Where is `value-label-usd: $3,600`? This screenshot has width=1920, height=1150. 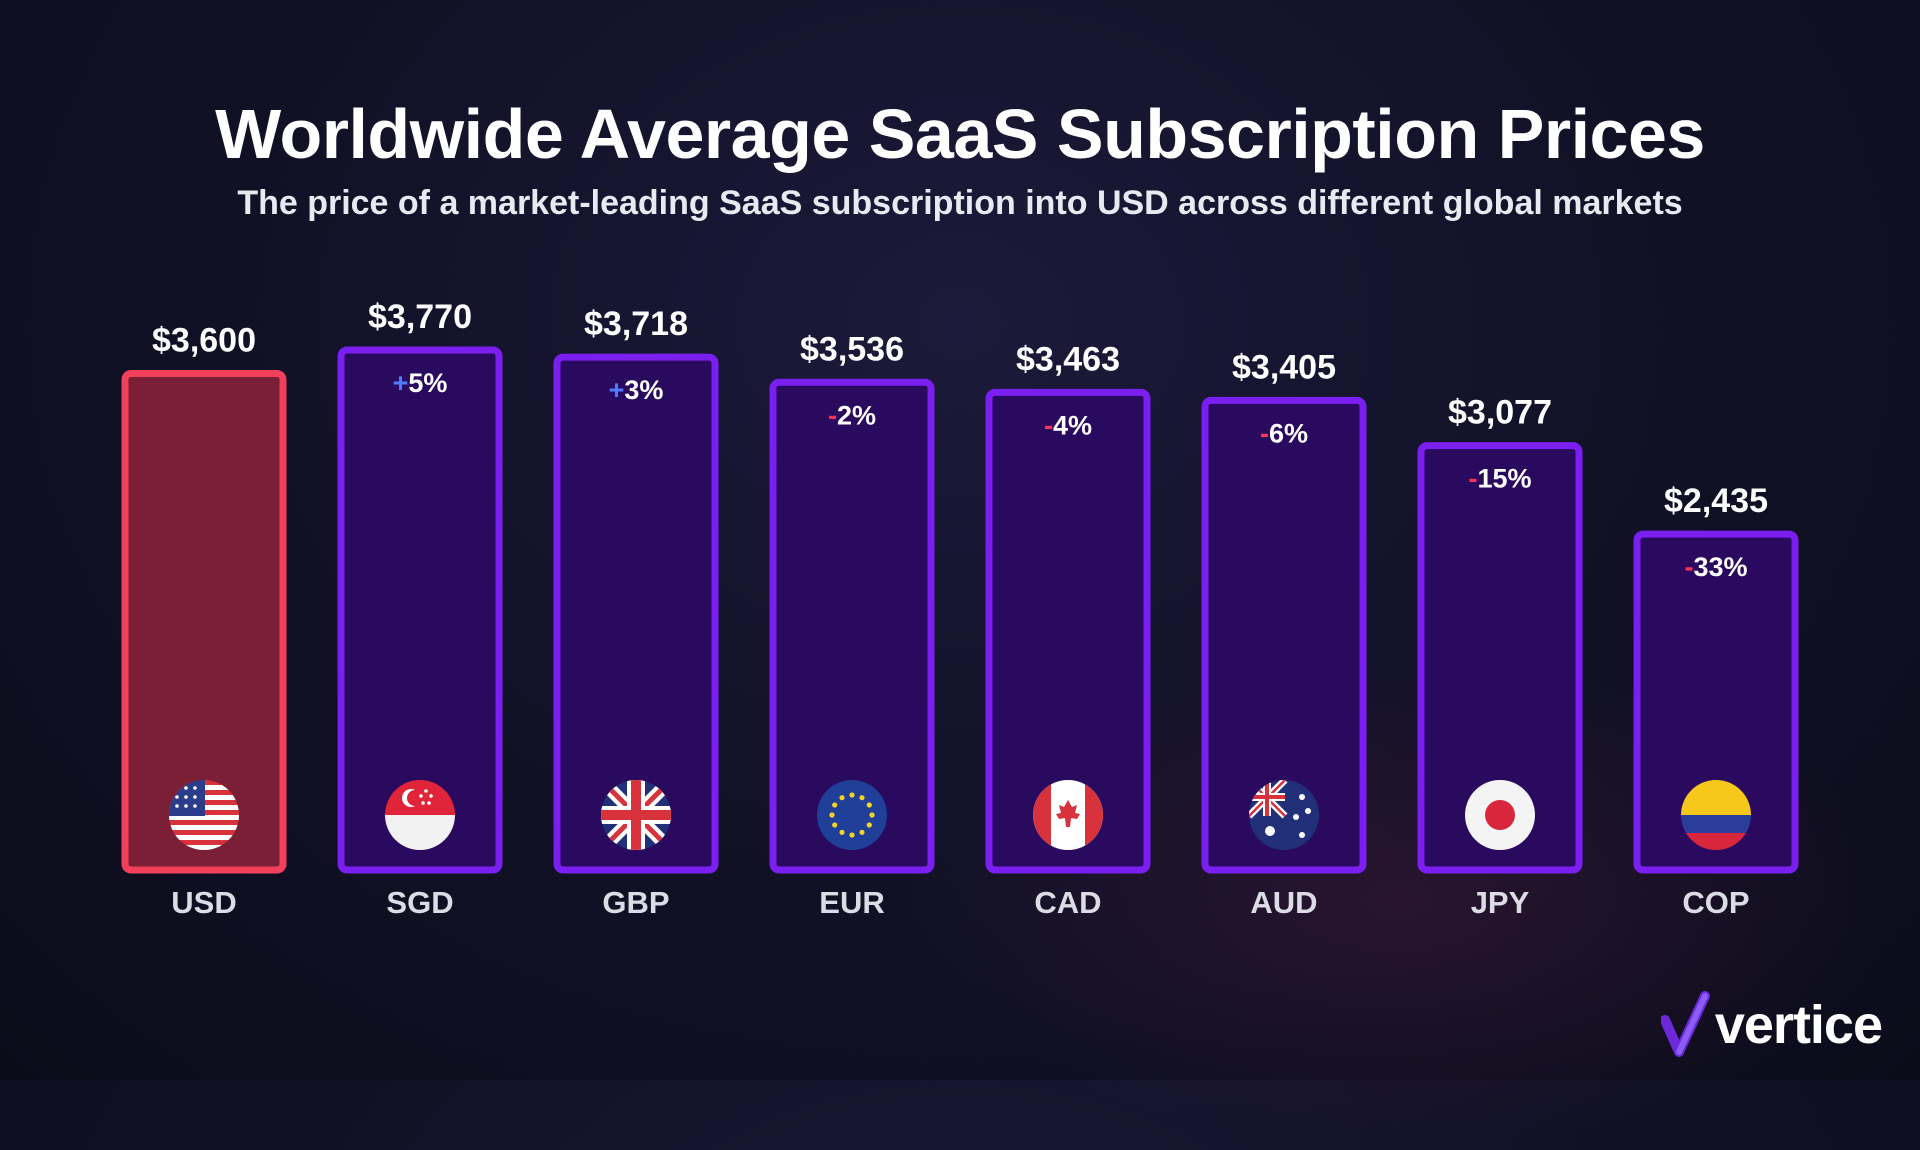 value-label-usd: $3,600 is located at coordinates (204, 340).